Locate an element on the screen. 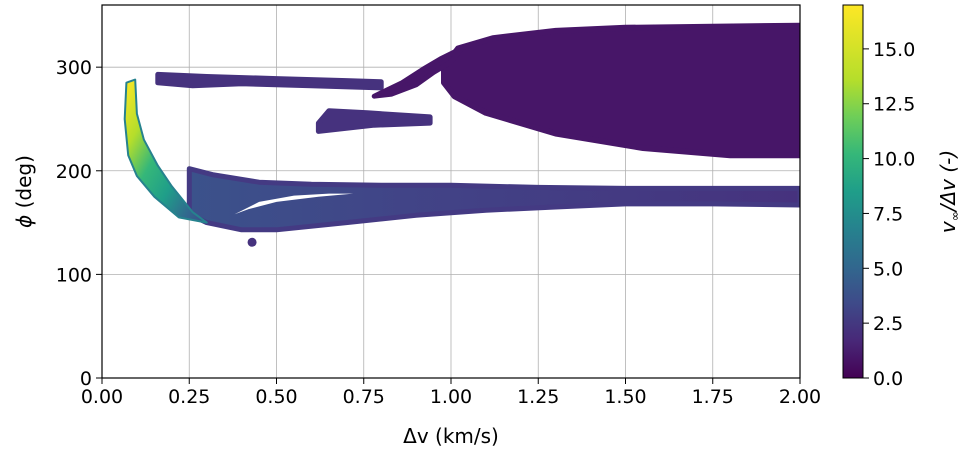  x-tick-label: 0.25 is located at coordinates (189, 397).